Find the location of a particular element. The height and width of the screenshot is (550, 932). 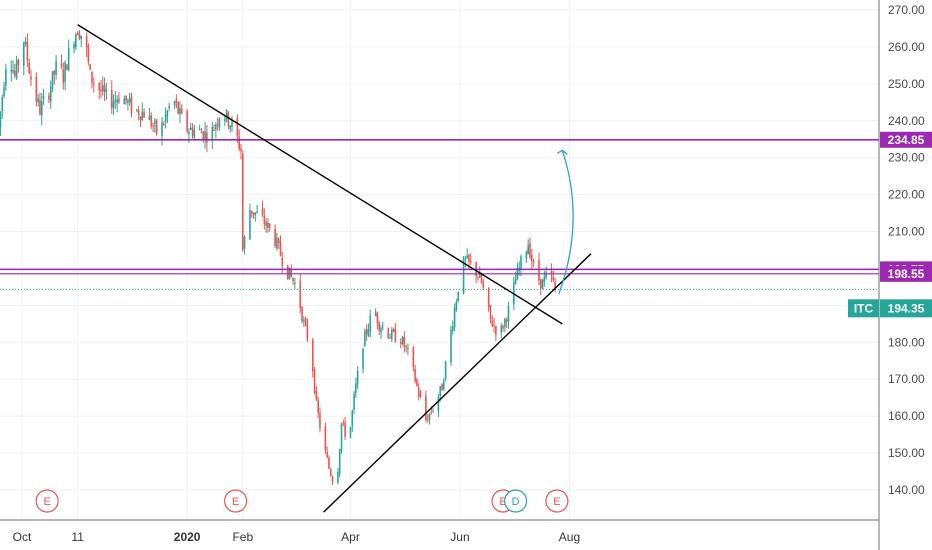

x-tick-label: Feb is located at coordinates (242, 537).